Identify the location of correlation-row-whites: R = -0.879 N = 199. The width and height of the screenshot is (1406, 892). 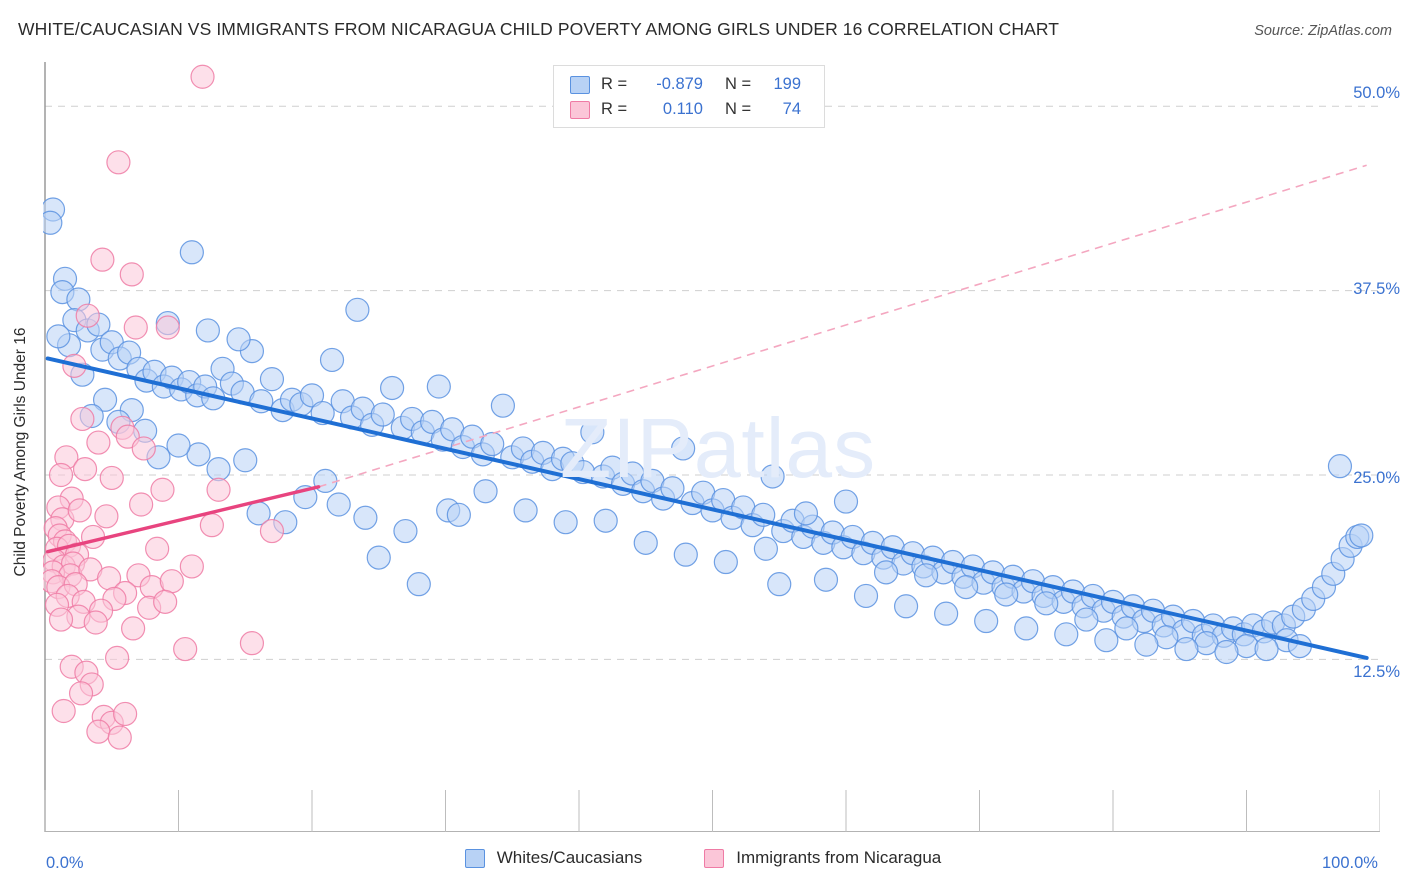
(691, 84).